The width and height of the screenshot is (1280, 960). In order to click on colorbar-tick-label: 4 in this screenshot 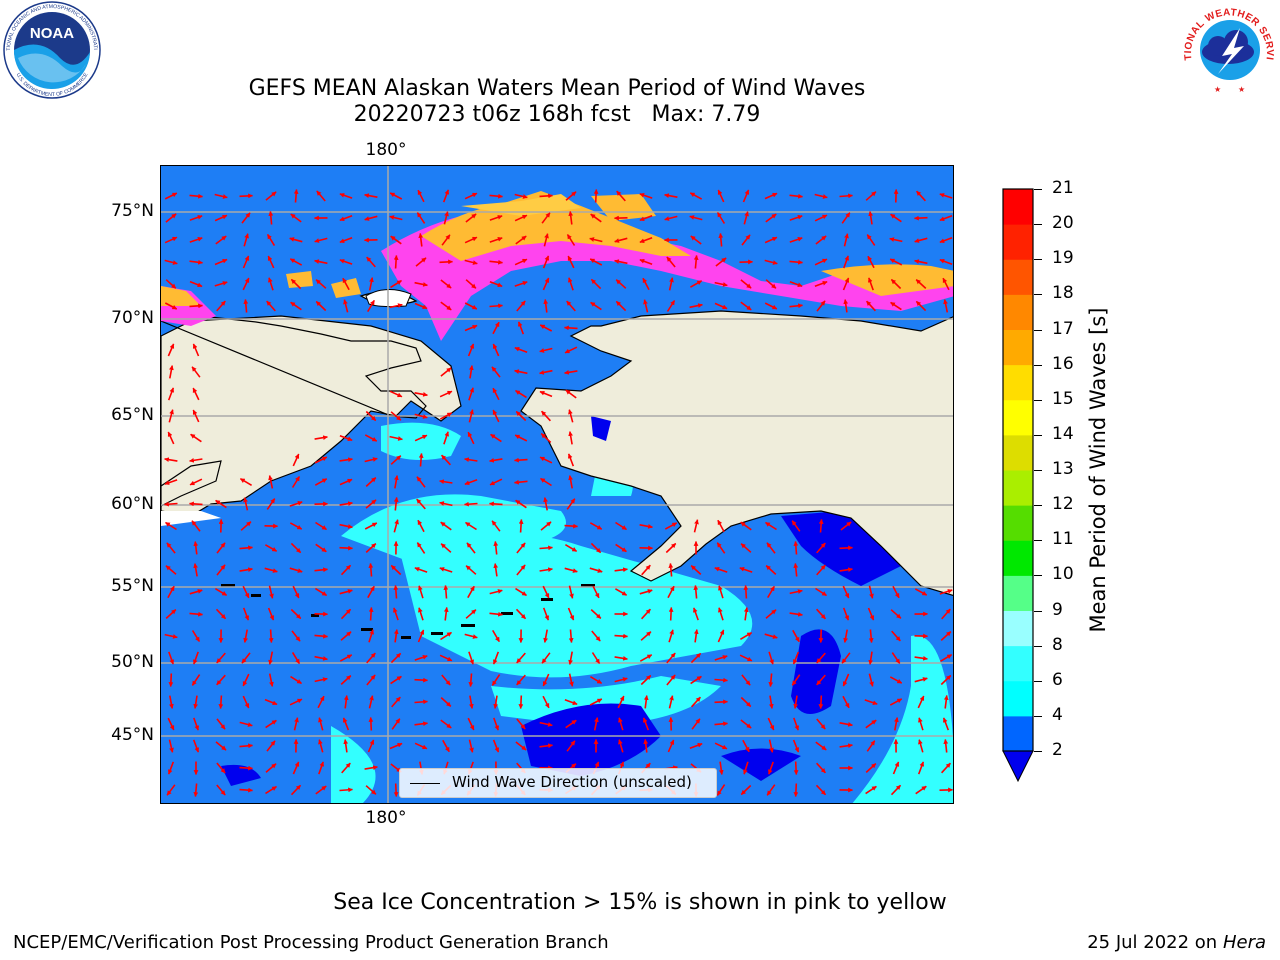, I will do `click(1057, 714)`.